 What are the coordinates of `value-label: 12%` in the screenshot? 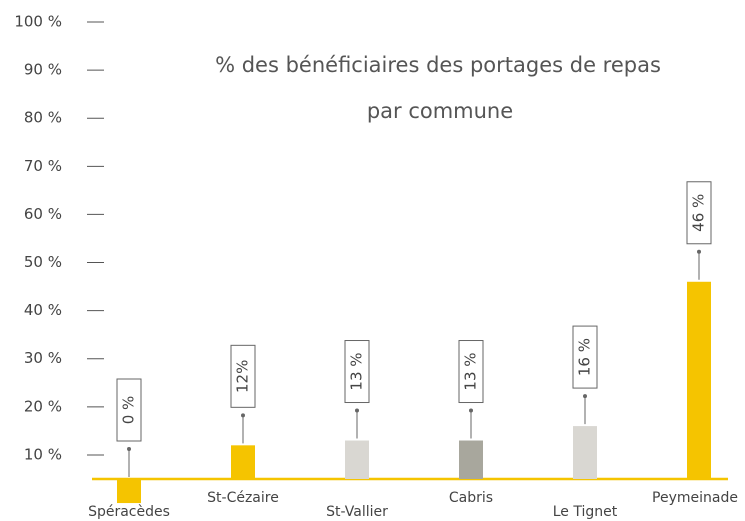 It's located at (243, 376).